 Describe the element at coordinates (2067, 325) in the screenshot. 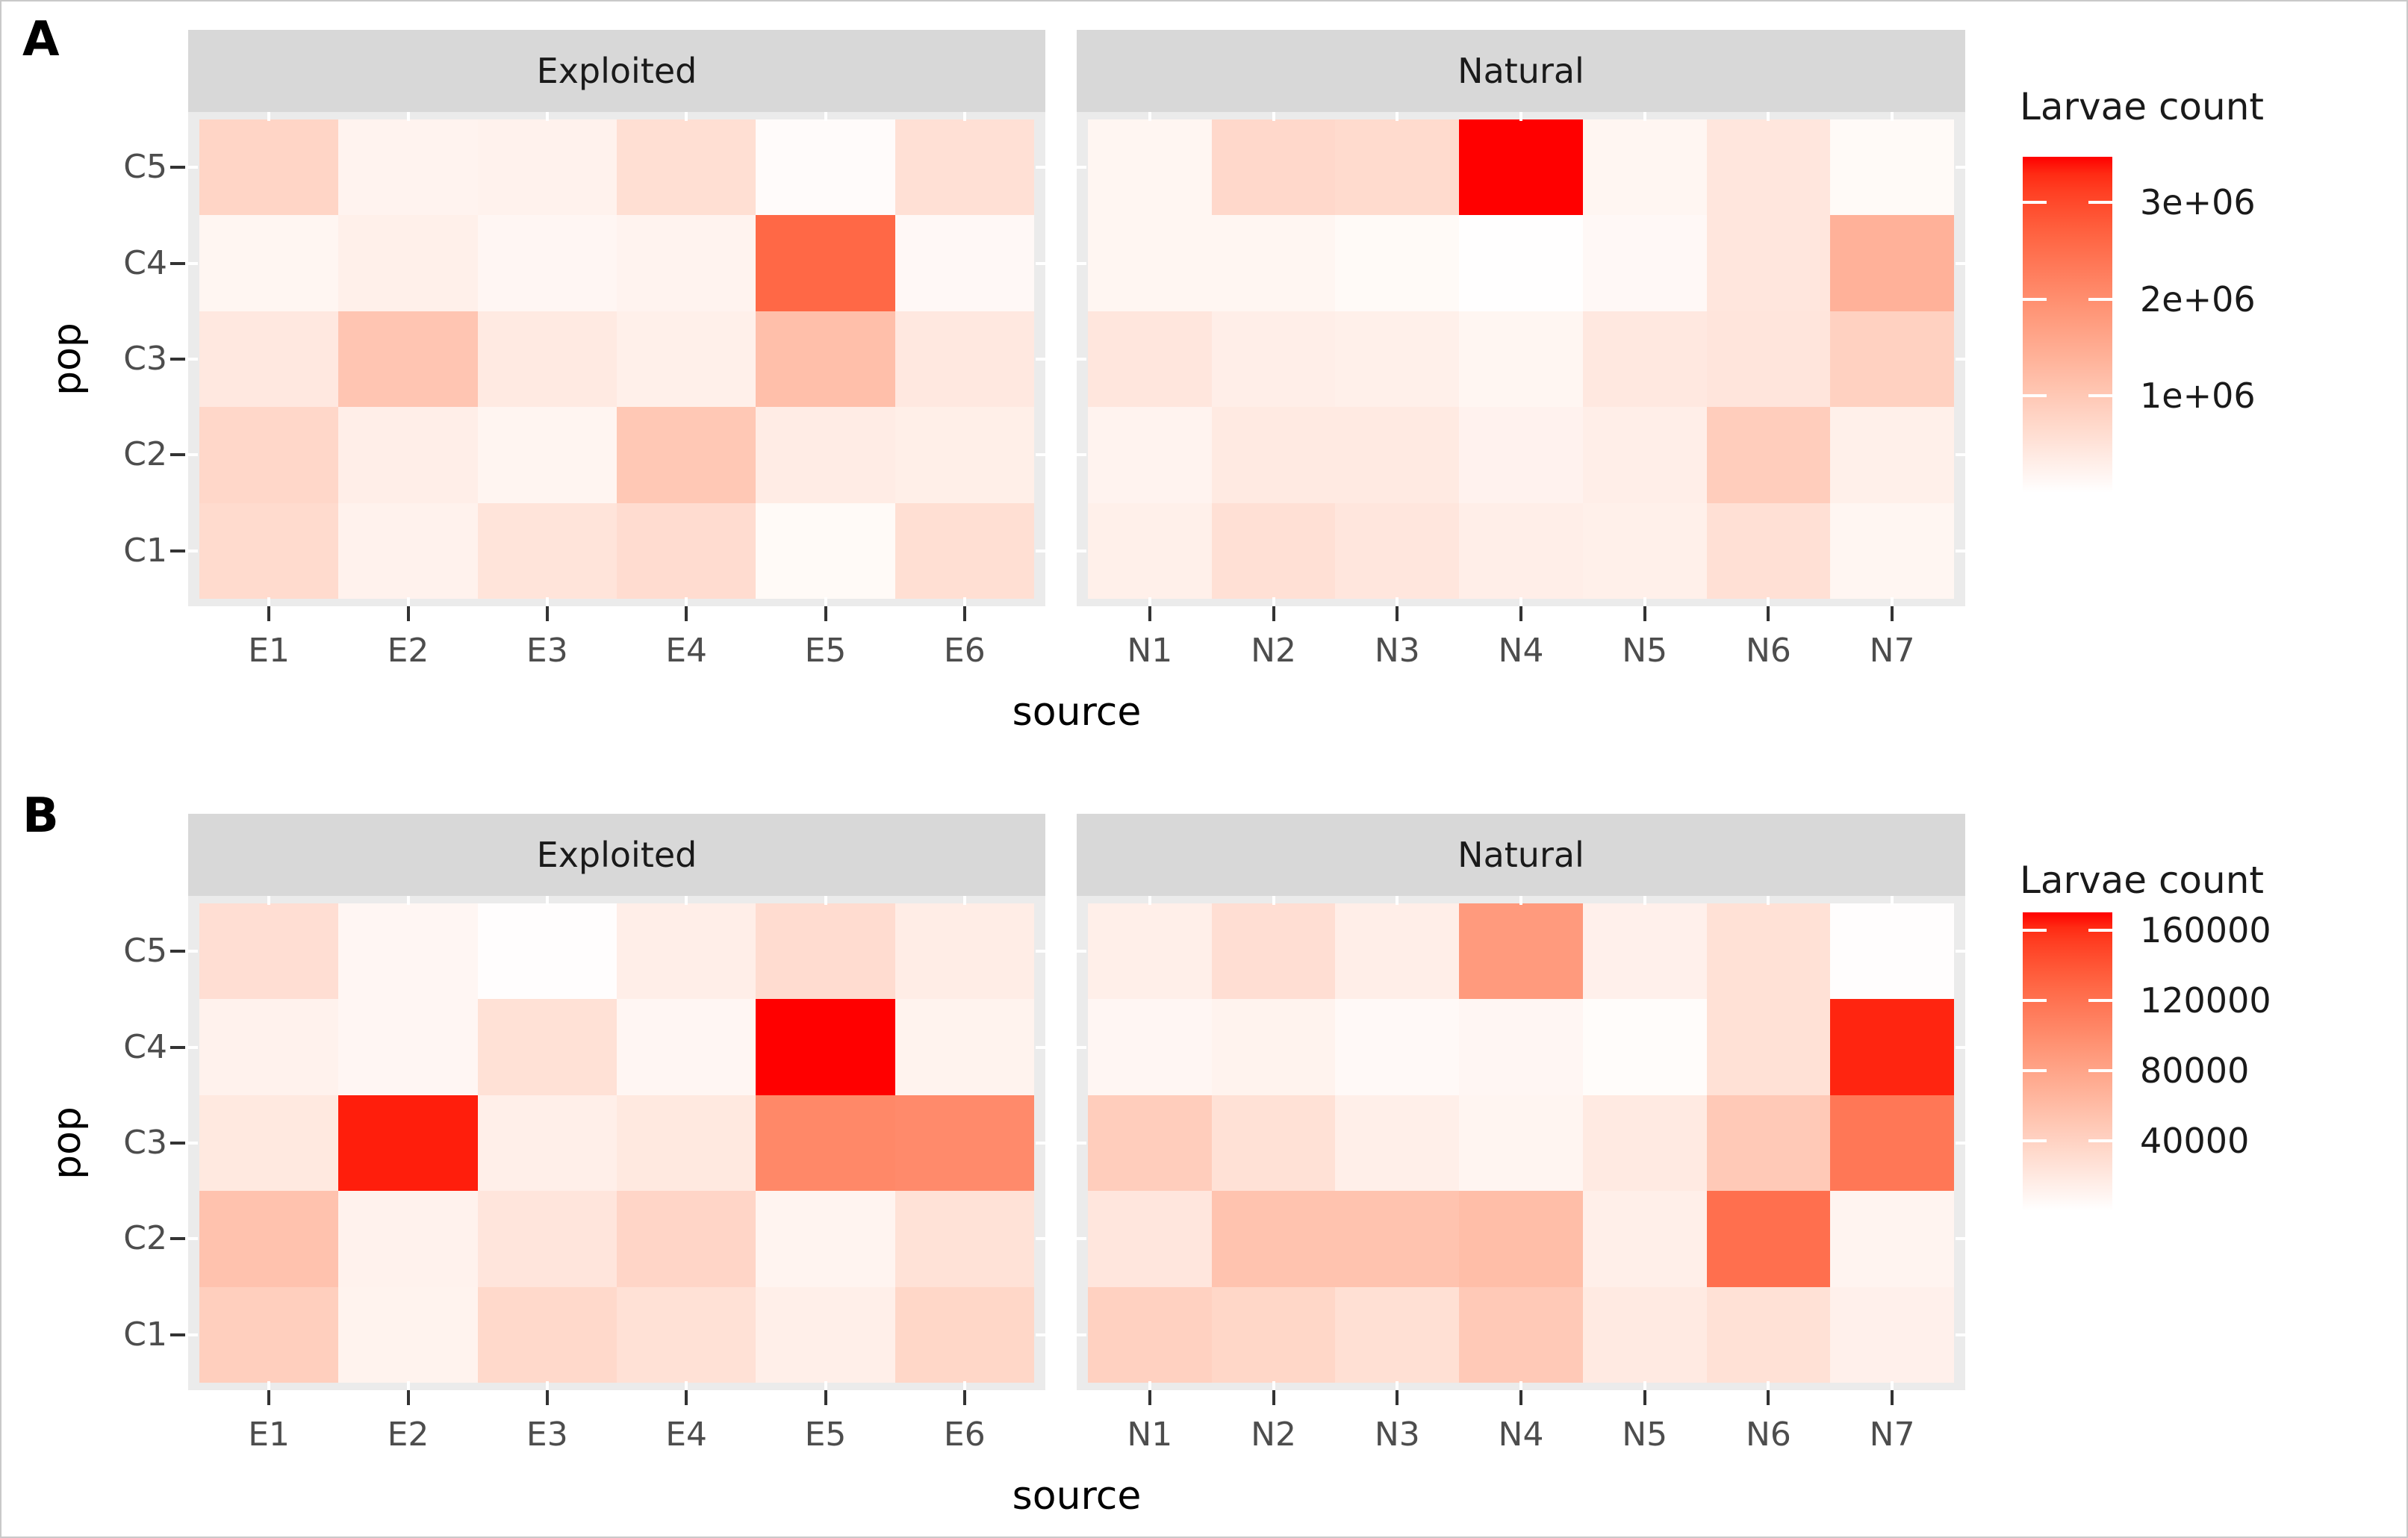

I see `legend-gradient-bar` at that location.